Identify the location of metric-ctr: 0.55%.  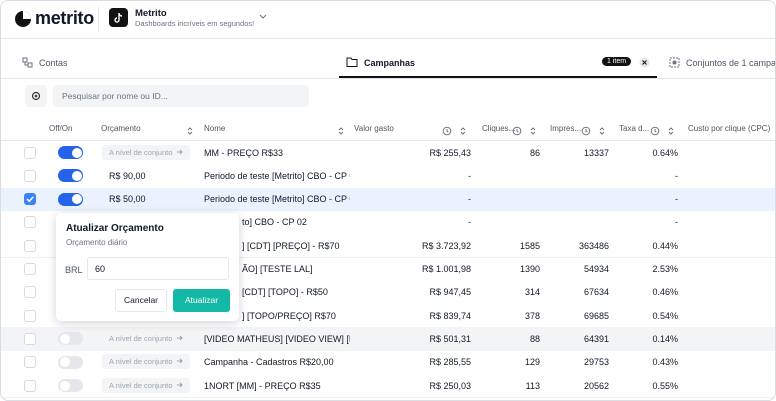
(665, 385).